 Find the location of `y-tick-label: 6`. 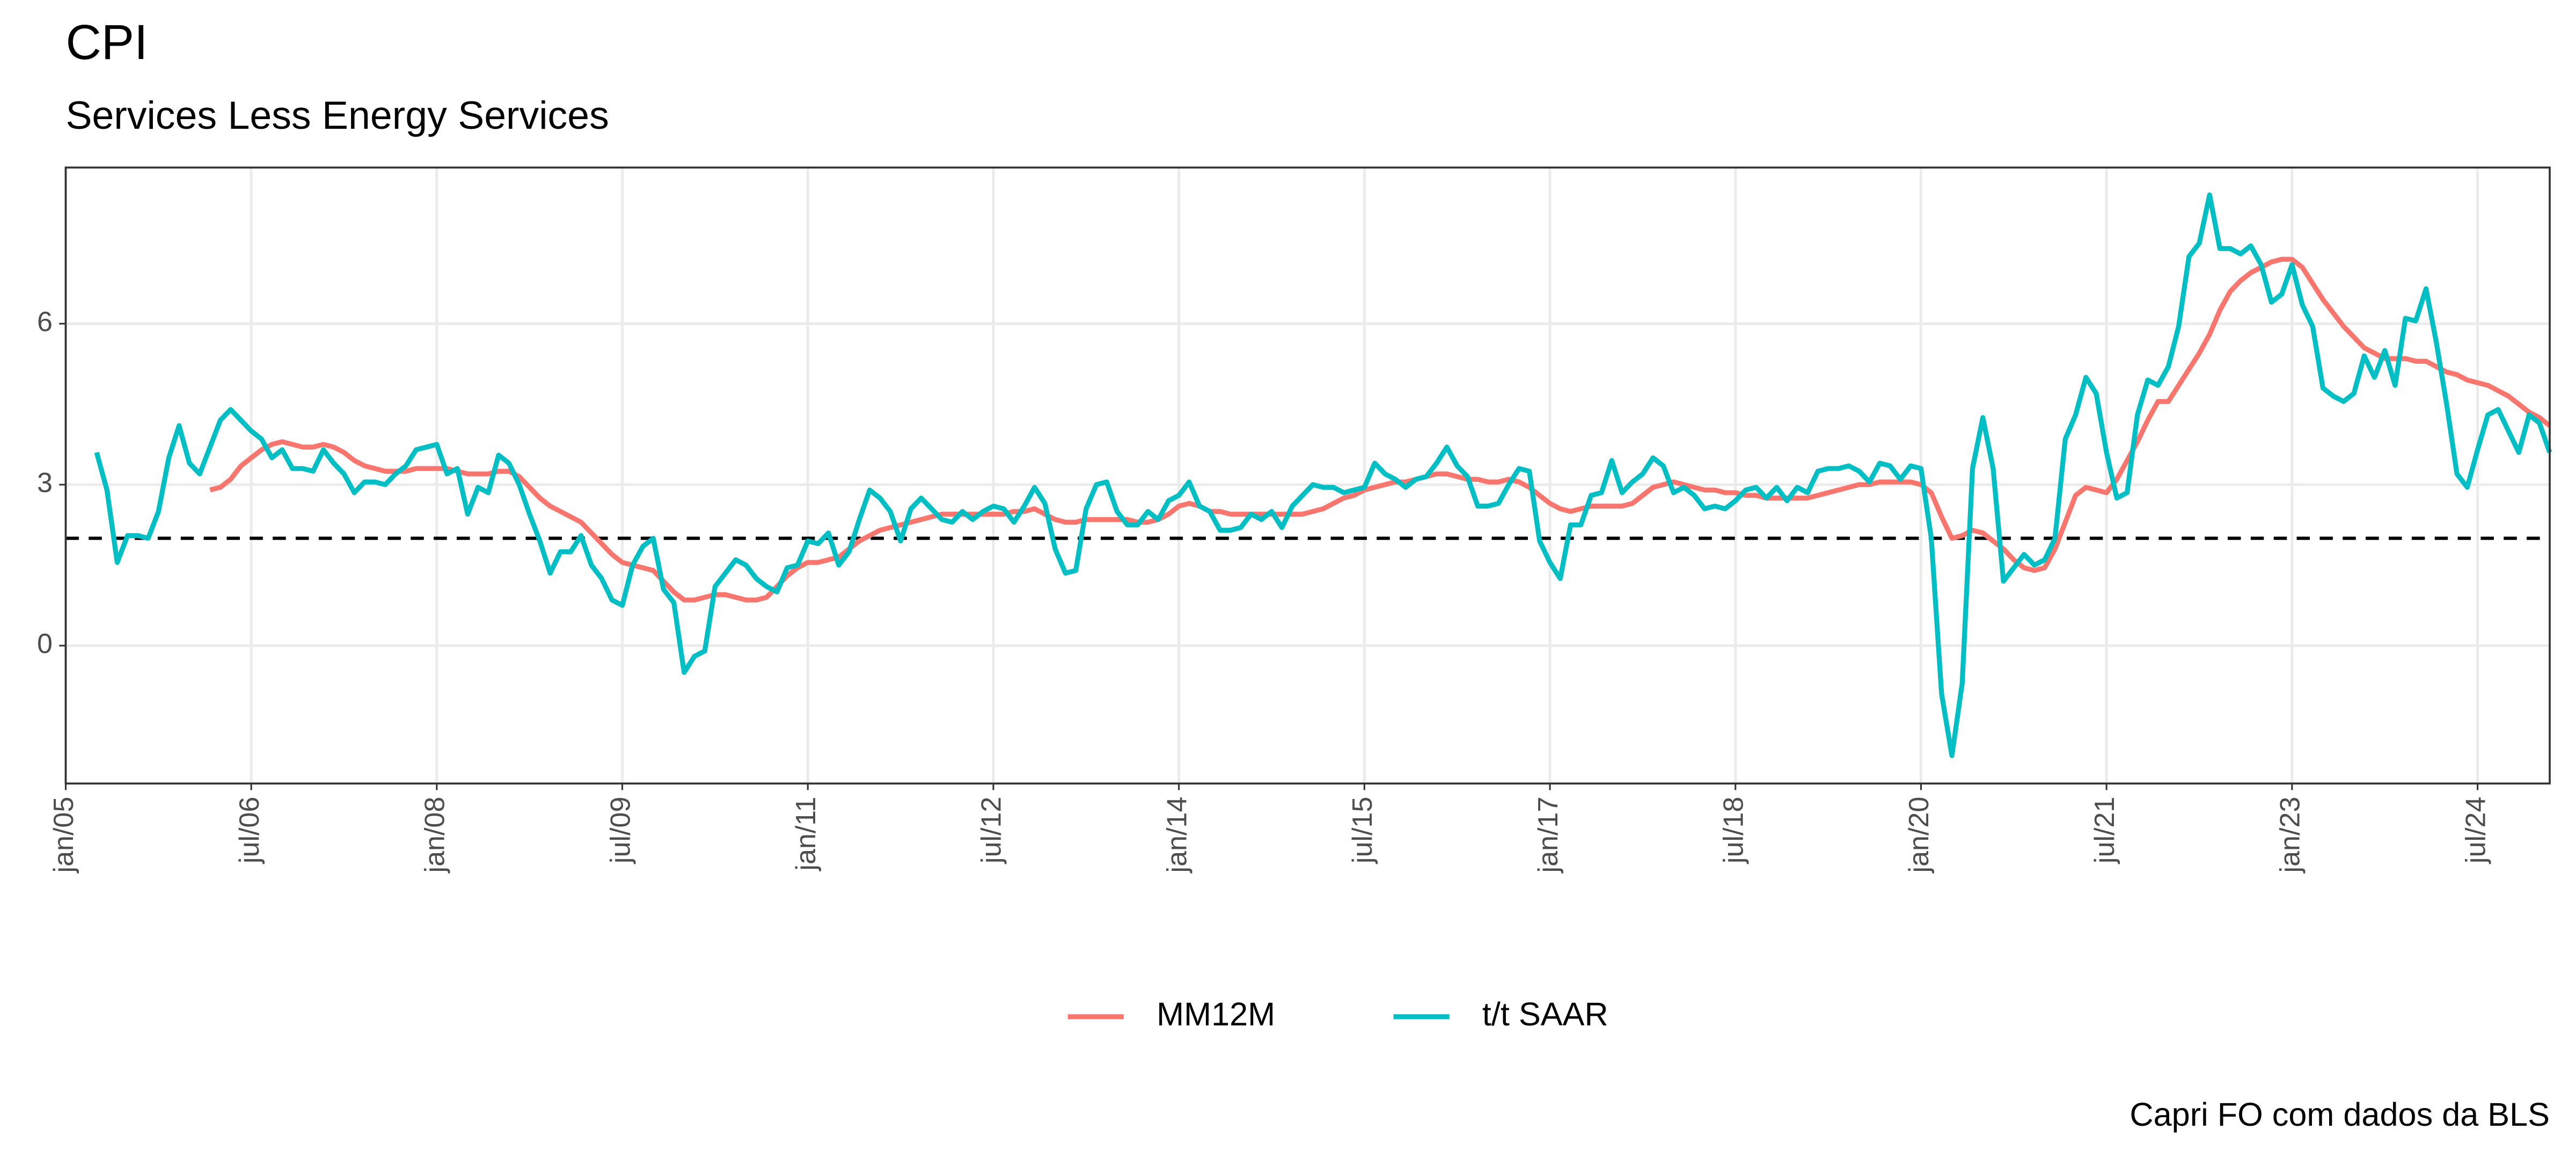

y-tick-label: 6 is located at coordinates (45, 322).